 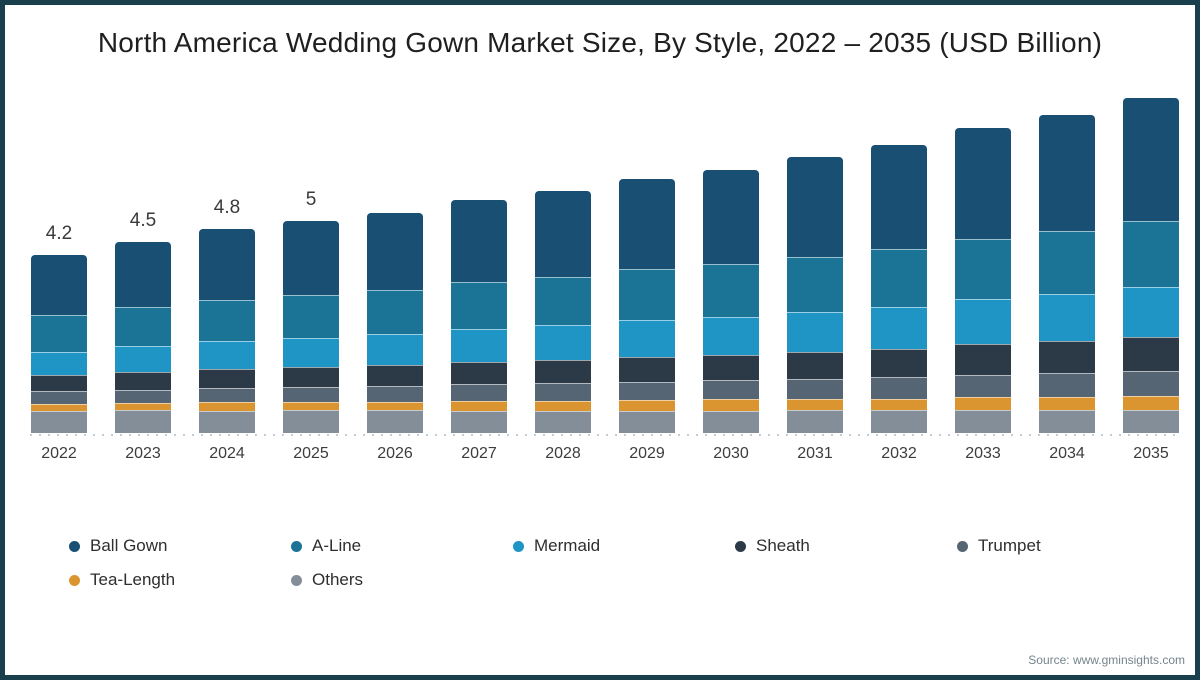 What do you see at coordinates (1067, 173) in the screenshot?
I see `bar-2034-segment-ball-gown` at bounding box center [1067, 173].